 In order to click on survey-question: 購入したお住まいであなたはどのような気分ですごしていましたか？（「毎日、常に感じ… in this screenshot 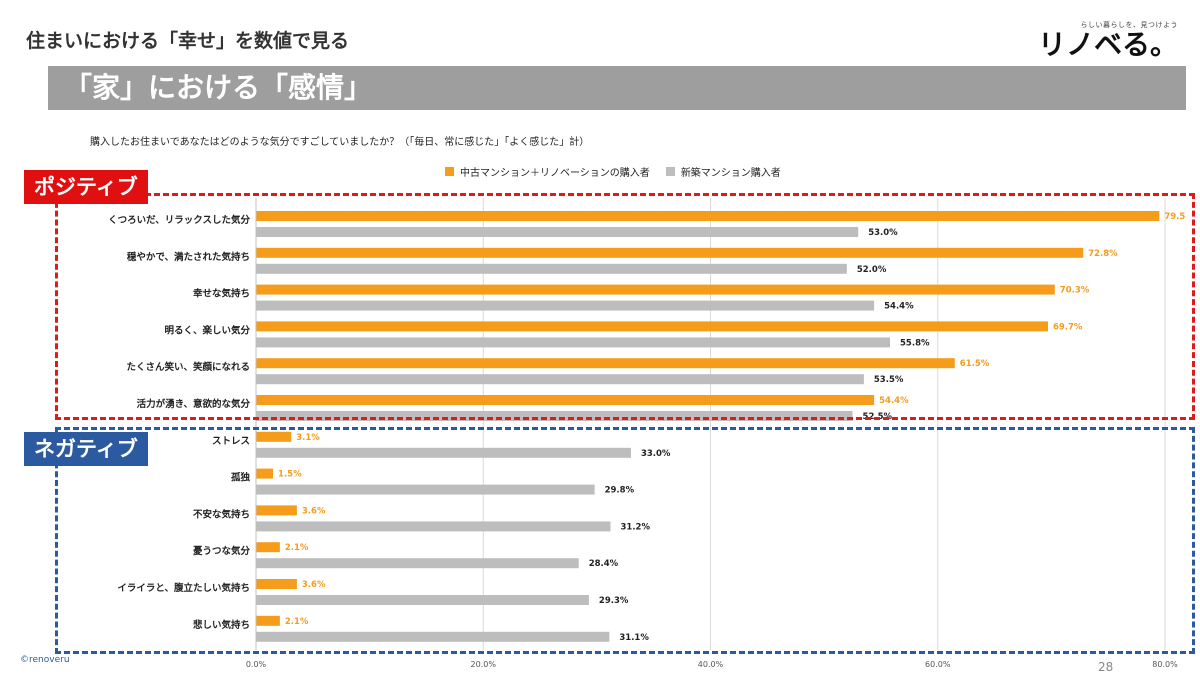, I will do `click(340, 142)`.